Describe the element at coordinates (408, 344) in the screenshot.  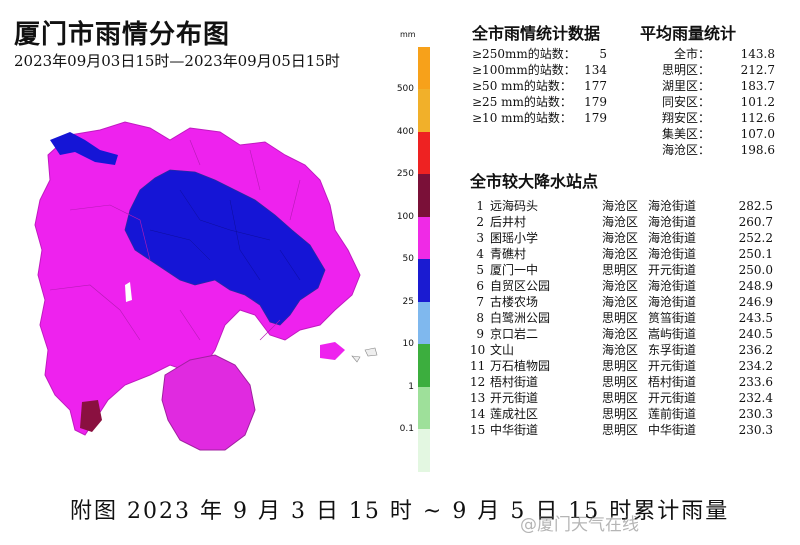
I see `legend-tick-label: 10` at that location.